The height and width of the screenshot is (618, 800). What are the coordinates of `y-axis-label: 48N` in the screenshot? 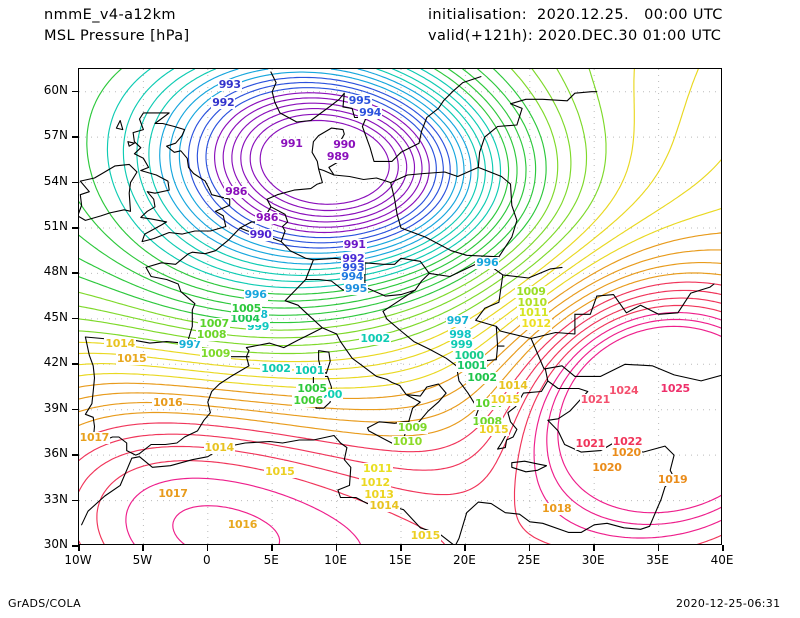 It's located at (55, 271).